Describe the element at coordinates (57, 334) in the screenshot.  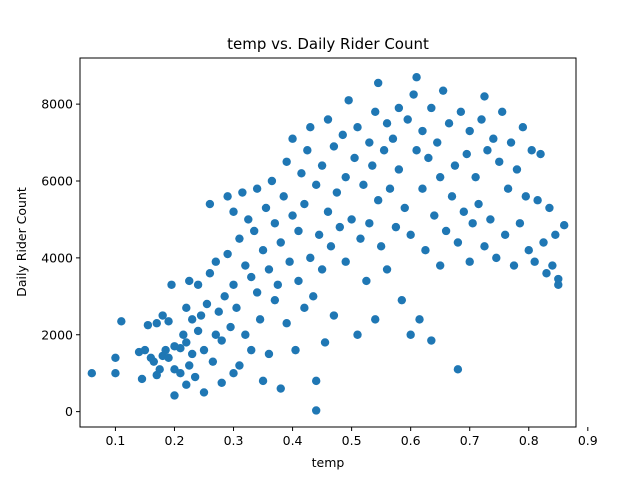
I see `y-tick-label: 2000` at that location.